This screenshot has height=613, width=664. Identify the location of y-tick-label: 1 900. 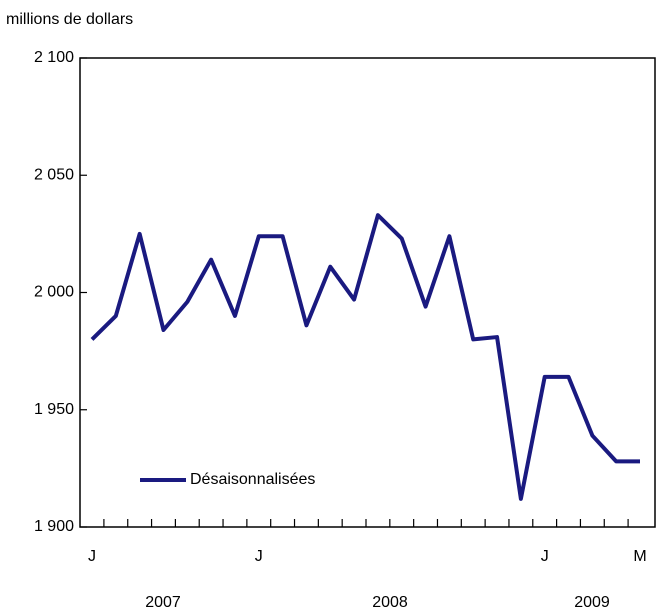
(54, 526).